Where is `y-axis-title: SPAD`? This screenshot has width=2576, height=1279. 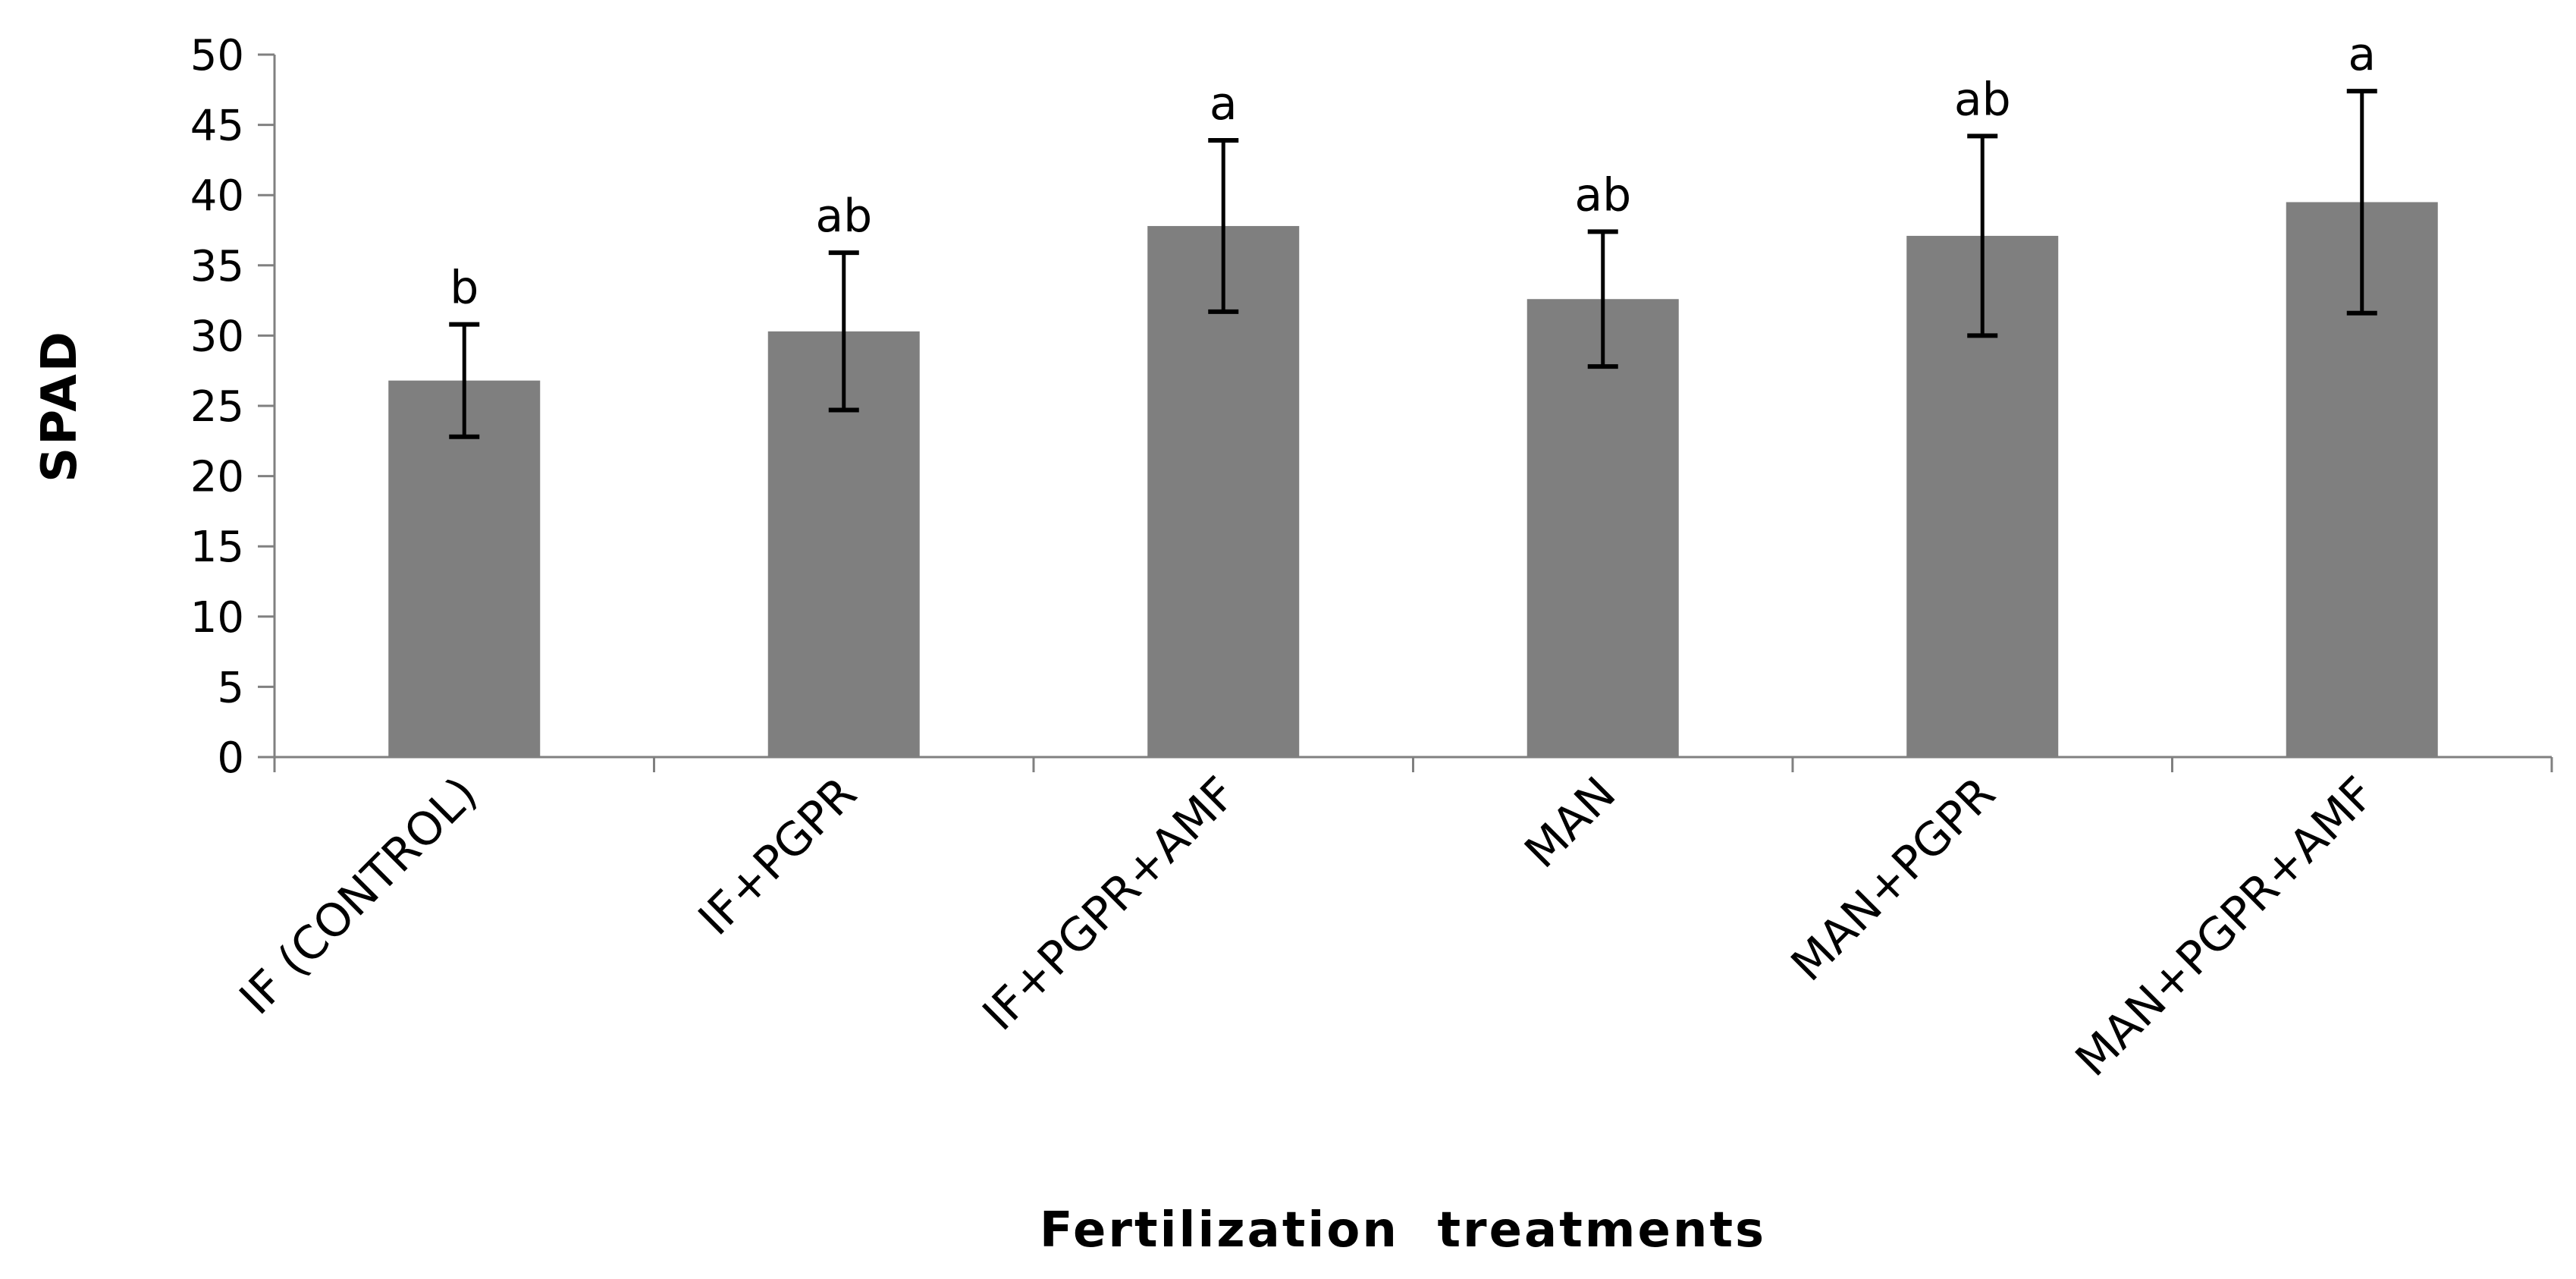 y-axis-title: SPAD is located at coordinates (60, 405).